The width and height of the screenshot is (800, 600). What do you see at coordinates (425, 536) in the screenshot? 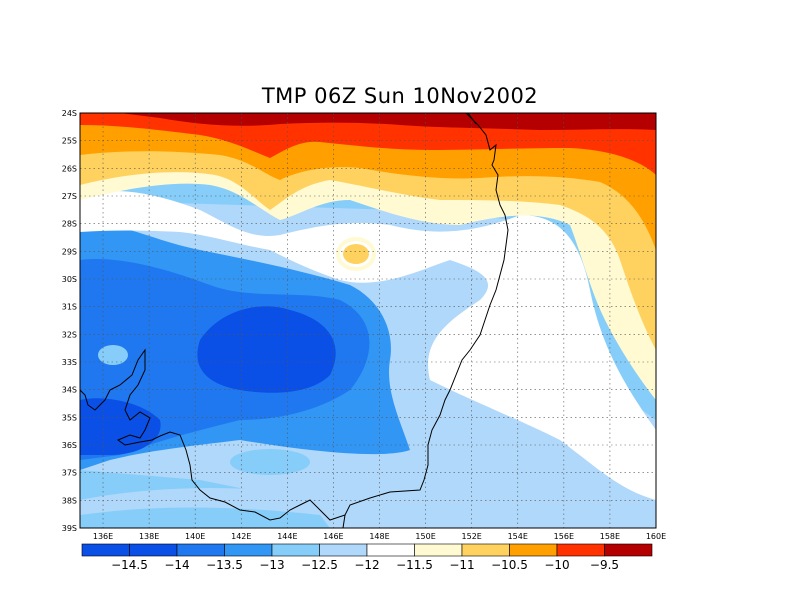
I see `longitude-label: 150E` at bounding box center [425, 536].